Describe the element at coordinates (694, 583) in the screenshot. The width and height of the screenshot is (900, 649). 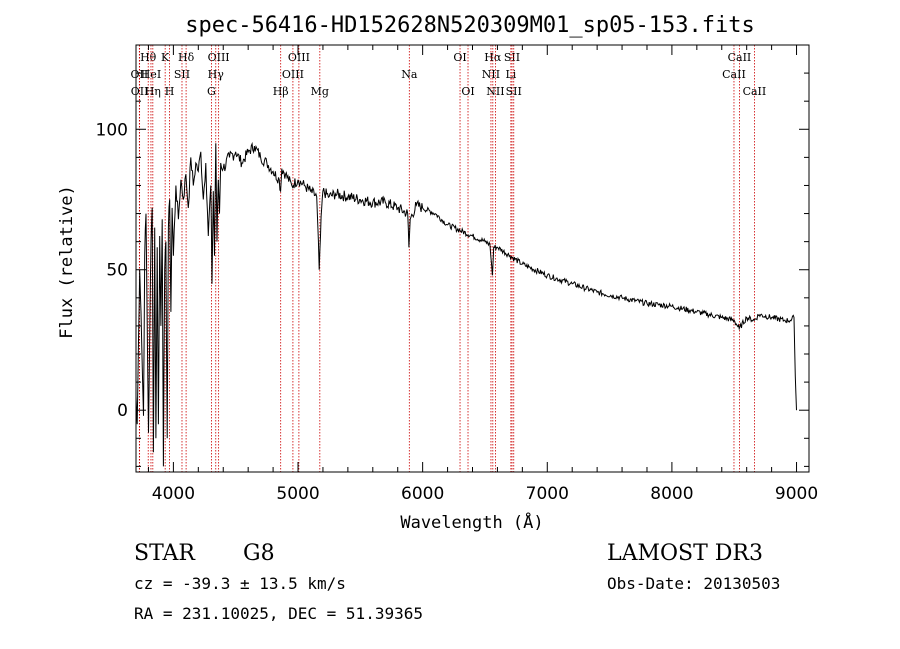
I see `observation-date: Obs-Date: 20130503` at that location.